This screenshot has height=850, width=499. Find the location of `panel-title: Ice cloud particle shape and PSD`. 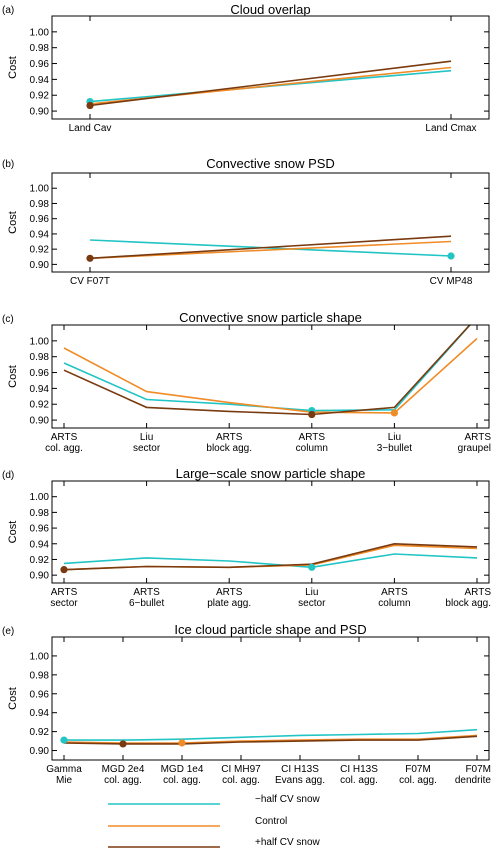

panel-title: Ice cloud particle shape and PSD is located at coordinates (270, 629).